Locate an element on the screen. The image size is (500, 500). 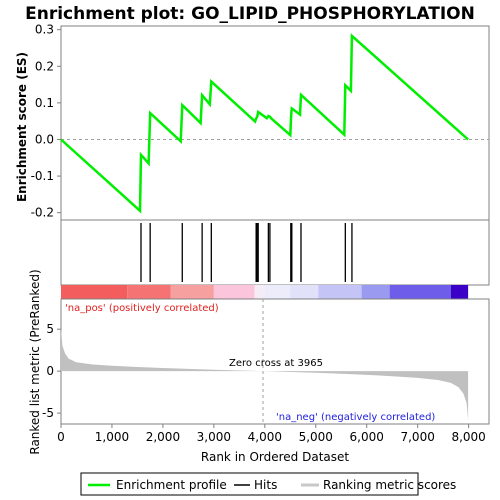
legend-box is located at coordinates (249, 484).